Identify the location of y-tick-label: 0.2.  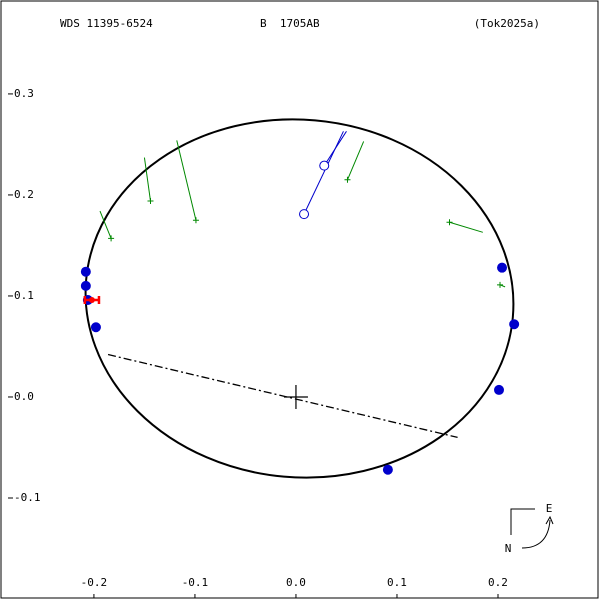
(24, 194).